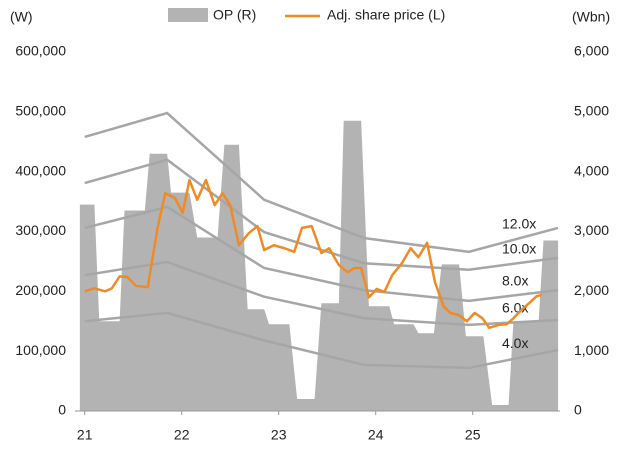 The width and height of the screenshot is (629, 451). Describe the element at coordinates (376, 435) in the screenshot. I see `x-tick-label: 24` at that location.